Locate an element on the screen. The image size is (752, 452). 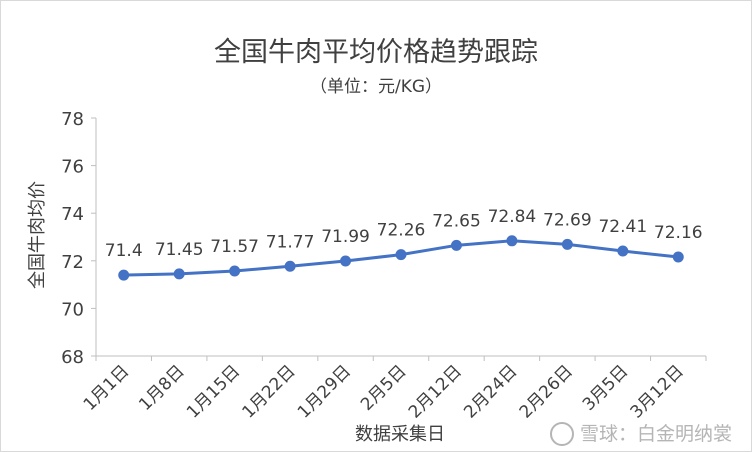
chart-title: 全国牛肉平均价格趋势跟踪 is located at coordinates (376, 52).